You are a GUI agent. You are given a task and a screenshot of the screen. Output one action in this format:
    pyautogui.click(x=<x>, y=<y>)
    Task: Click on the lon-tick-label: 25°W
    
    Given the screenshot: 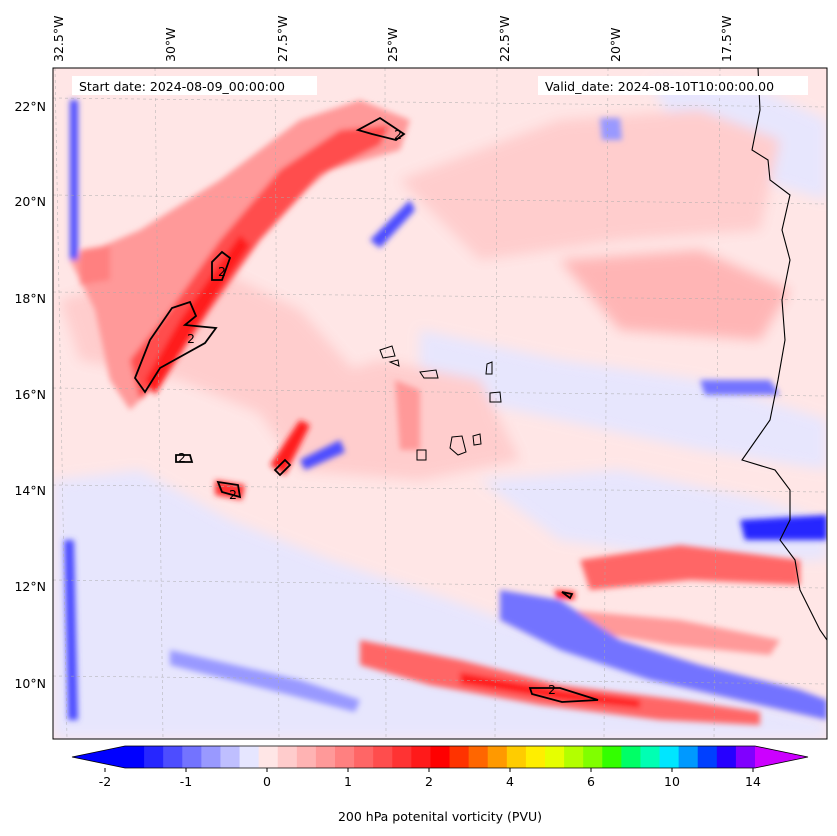 What is the action you would take?
    pyautogui.click(x=392, y=44)
    